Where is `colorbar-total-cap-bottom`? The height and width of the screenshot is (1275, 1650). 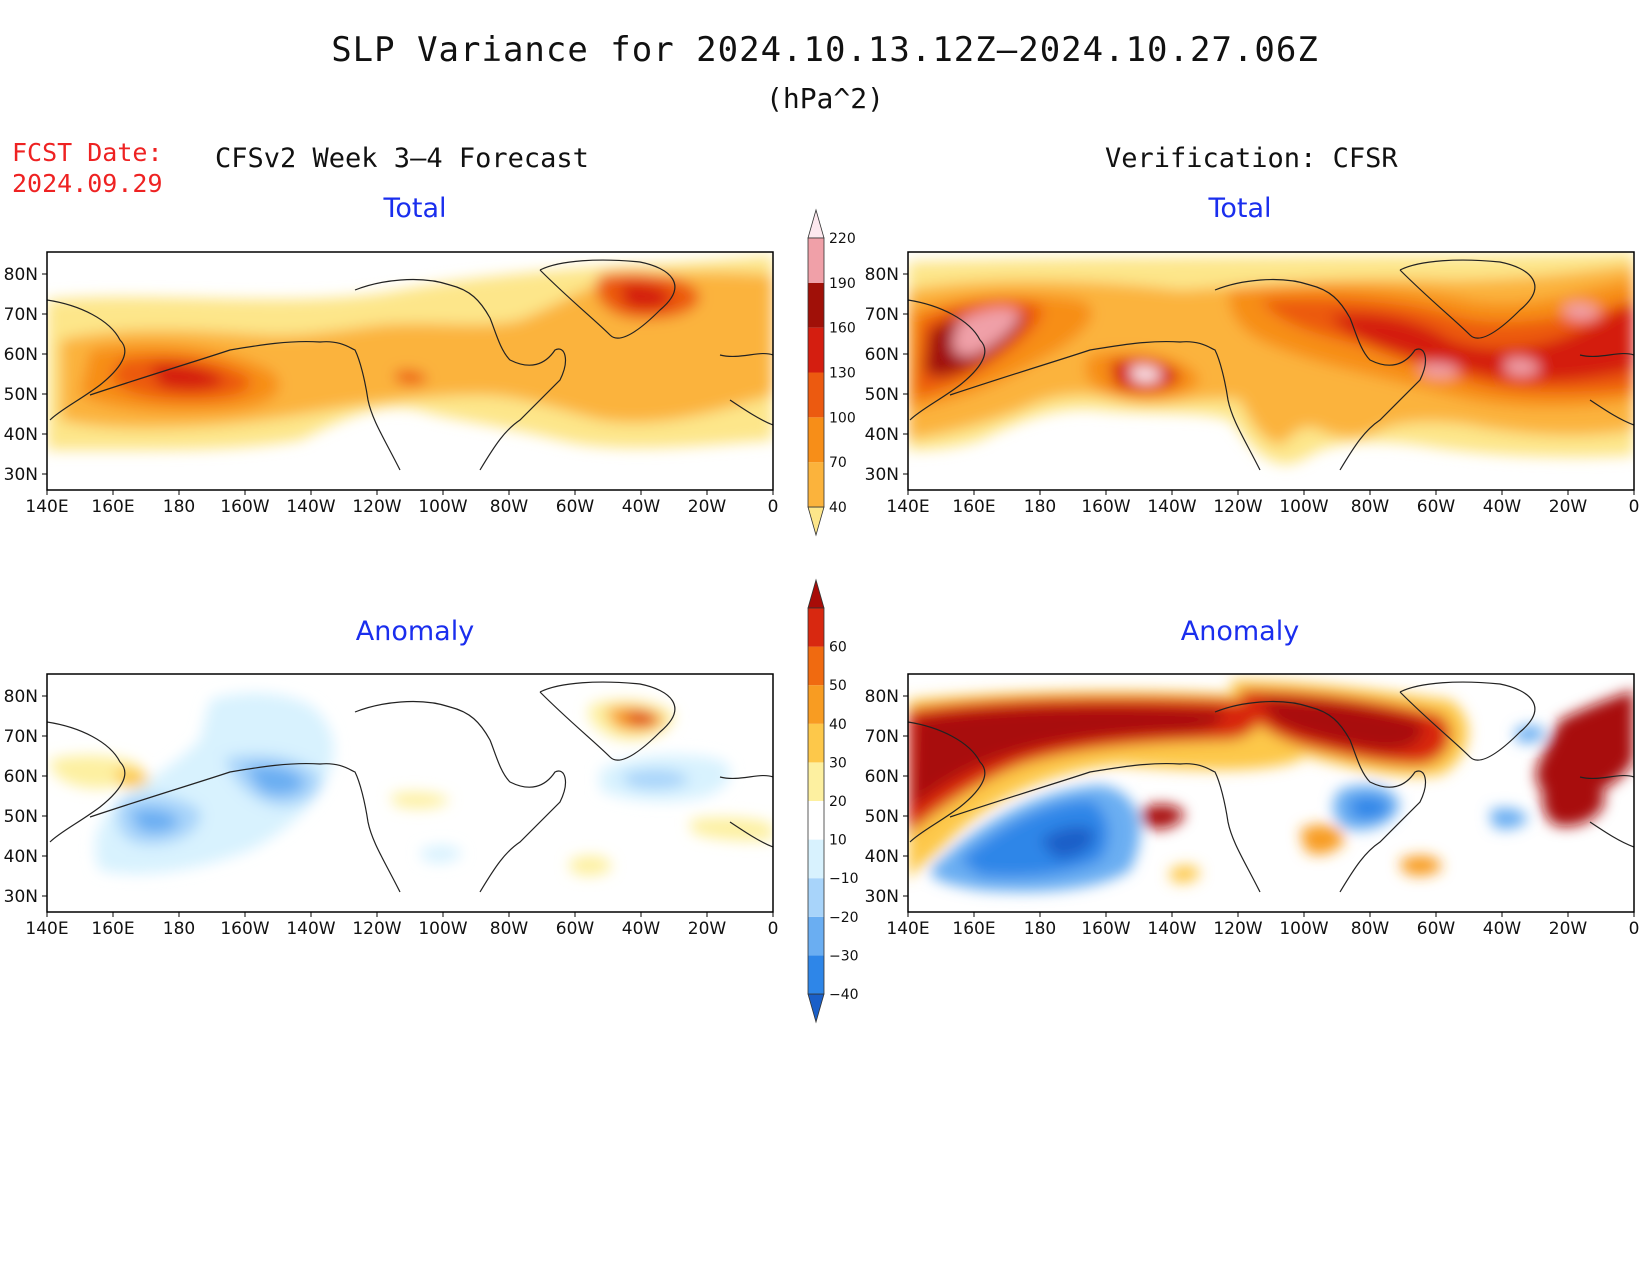
colorbar-total-cap-bottom is located at coordinates (816, 521).